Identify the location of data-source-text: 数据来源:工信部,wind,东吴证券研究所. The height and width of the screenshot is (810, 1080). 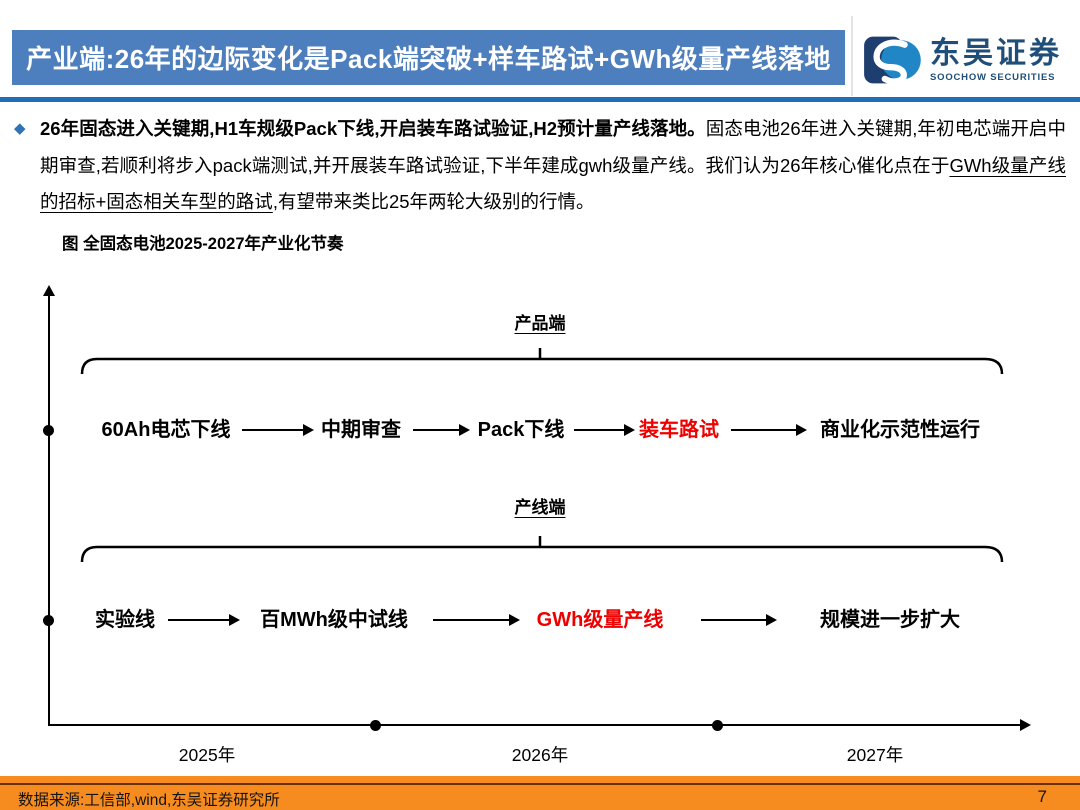
(149, 800).